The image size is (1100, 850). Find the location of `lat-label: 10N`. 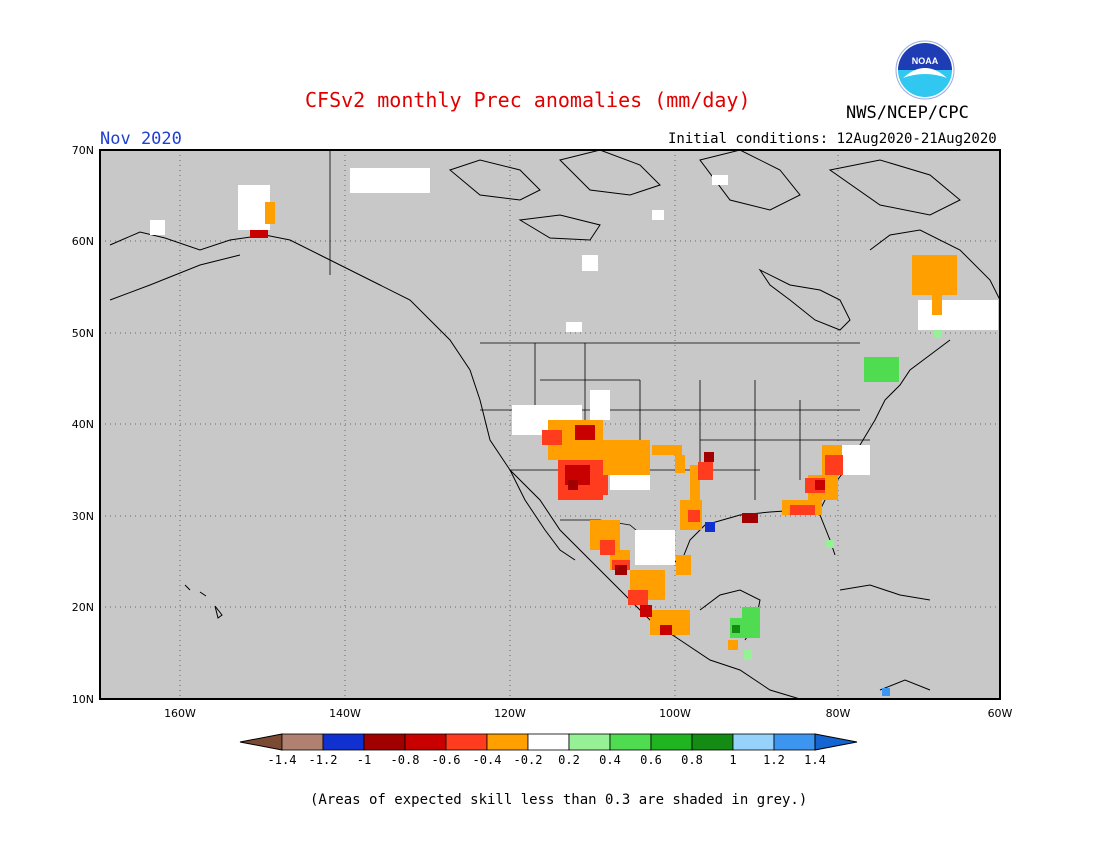

lat-label: 10N is located at coordinates (83, 699).